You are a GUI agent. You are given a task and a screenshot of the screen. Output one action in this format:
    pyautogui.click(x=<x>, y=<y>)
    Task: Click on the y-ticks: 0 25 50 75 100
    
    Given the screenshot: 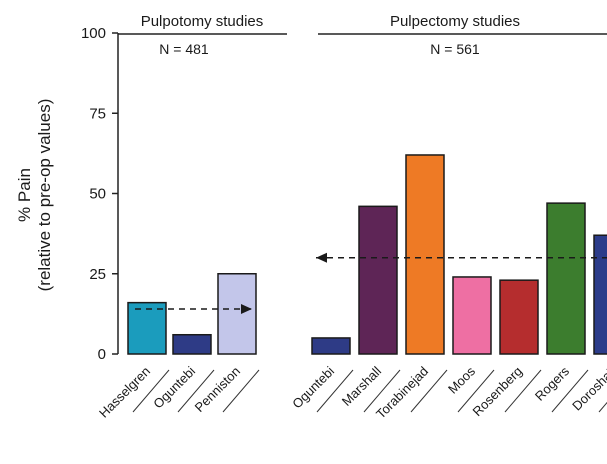 What is the action you would take?
    pyautogui.click(x=99, y=194)
    